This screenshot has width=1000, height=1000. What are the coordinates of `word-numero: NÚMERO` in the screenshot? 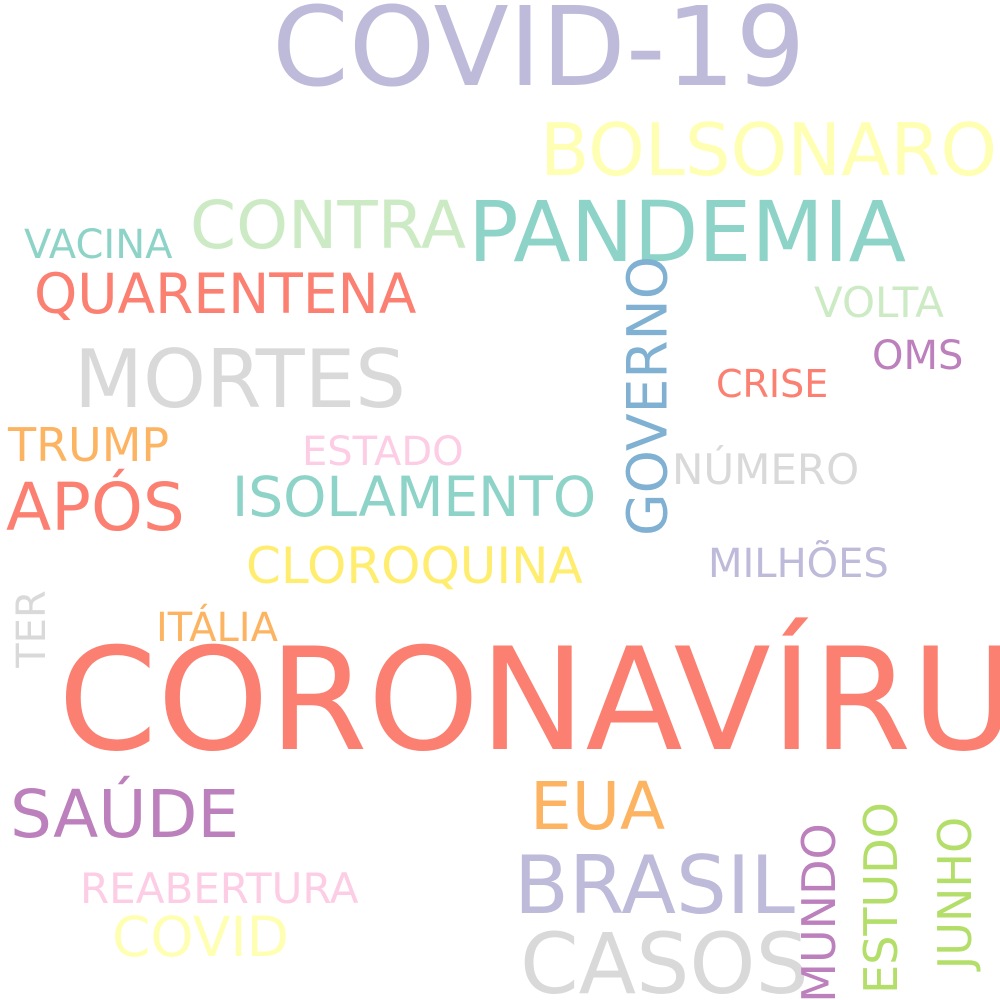 It's located at (766, 469).